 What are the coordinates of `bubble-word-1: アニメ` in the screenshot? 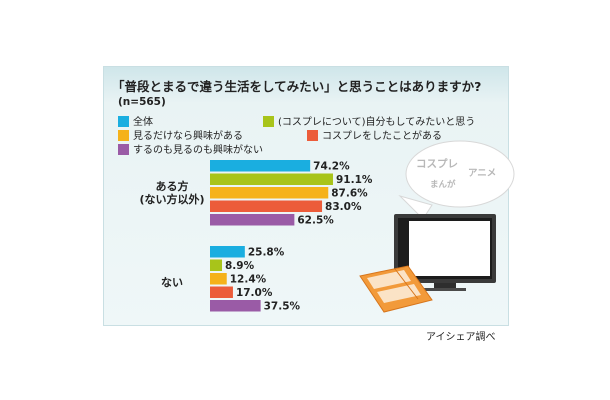 It's located at (482, 173).